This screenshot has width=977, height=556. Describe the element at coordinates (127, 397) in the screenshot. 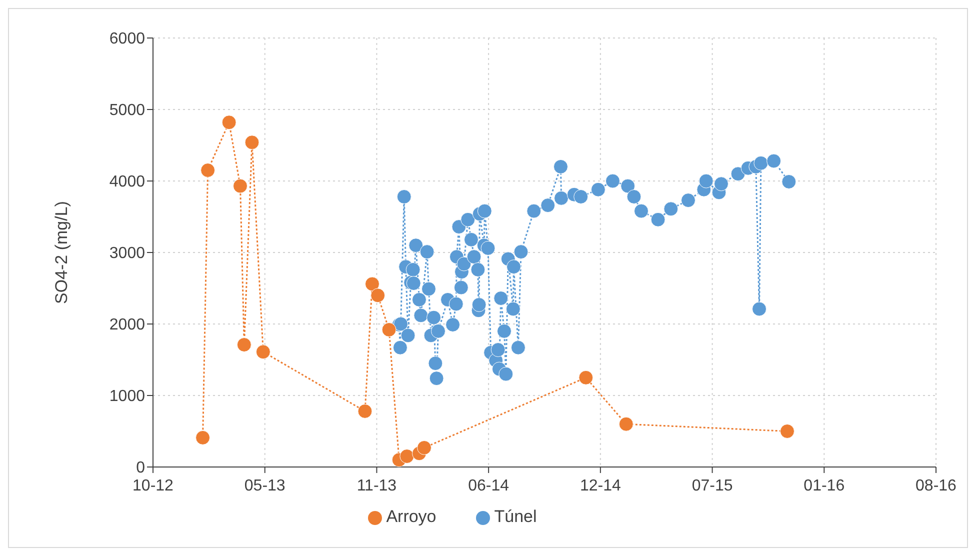

I see `y-tick-label: 1000` at that location.